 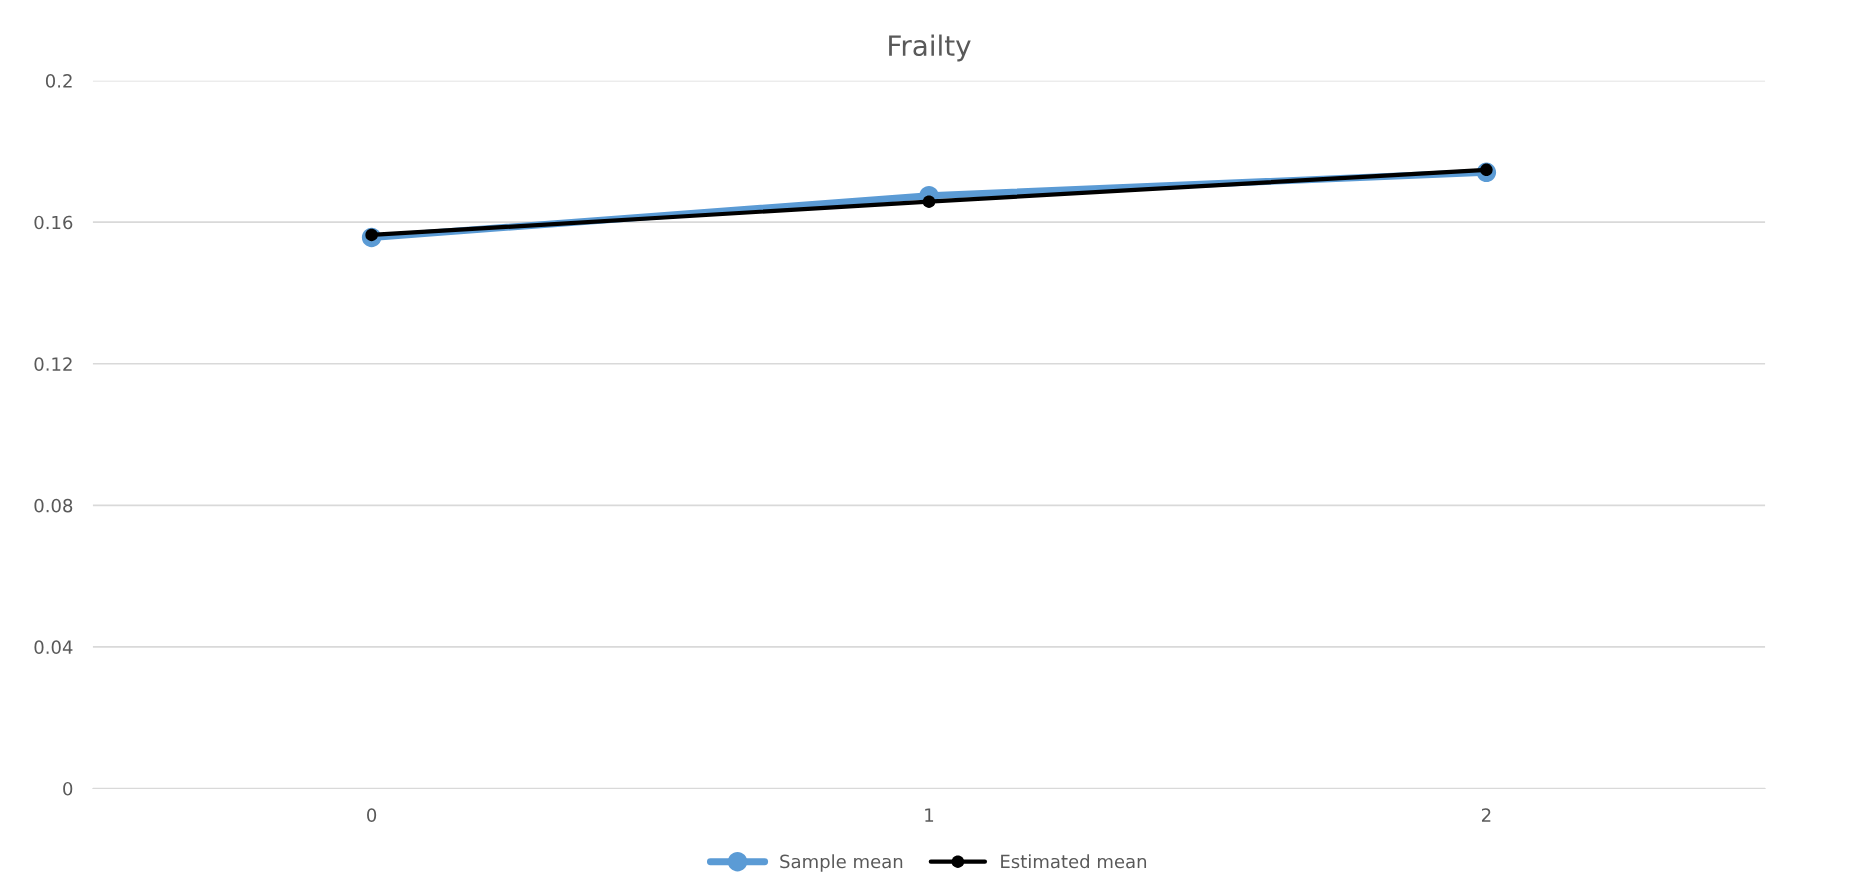 What do you see at coordinates (68, 788) in the screenshot?
I see `y-tick-label: 0` at bounding box center [68, 788].